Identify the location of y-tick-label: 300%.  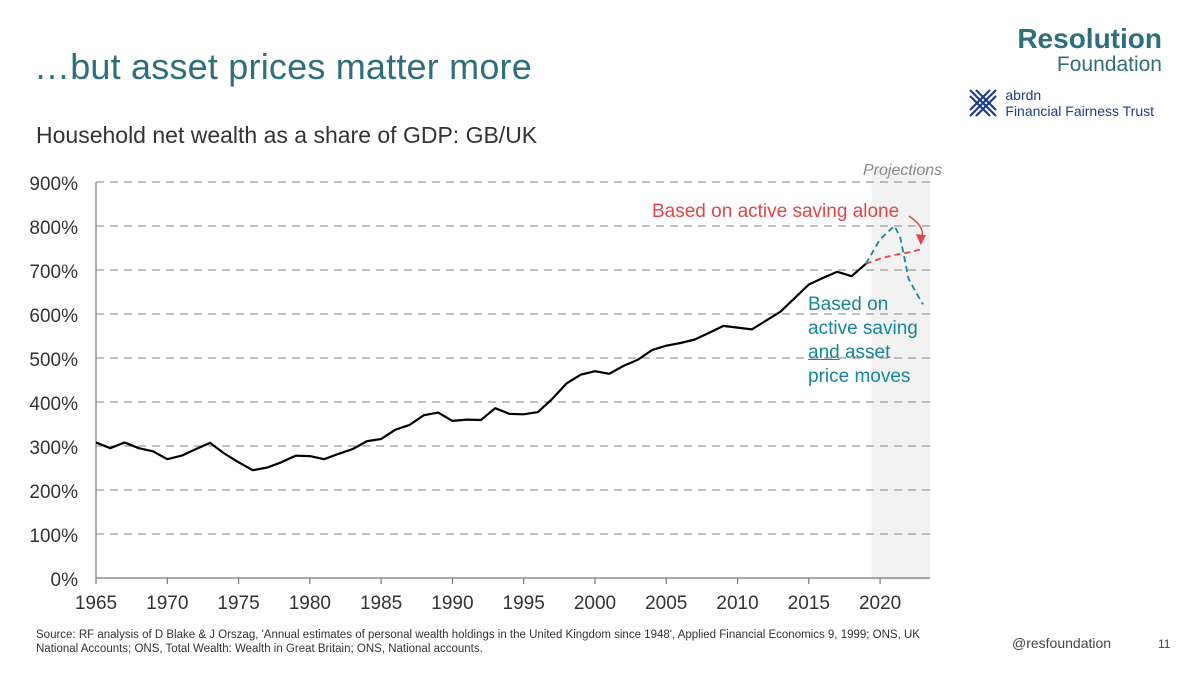
(53, 448).